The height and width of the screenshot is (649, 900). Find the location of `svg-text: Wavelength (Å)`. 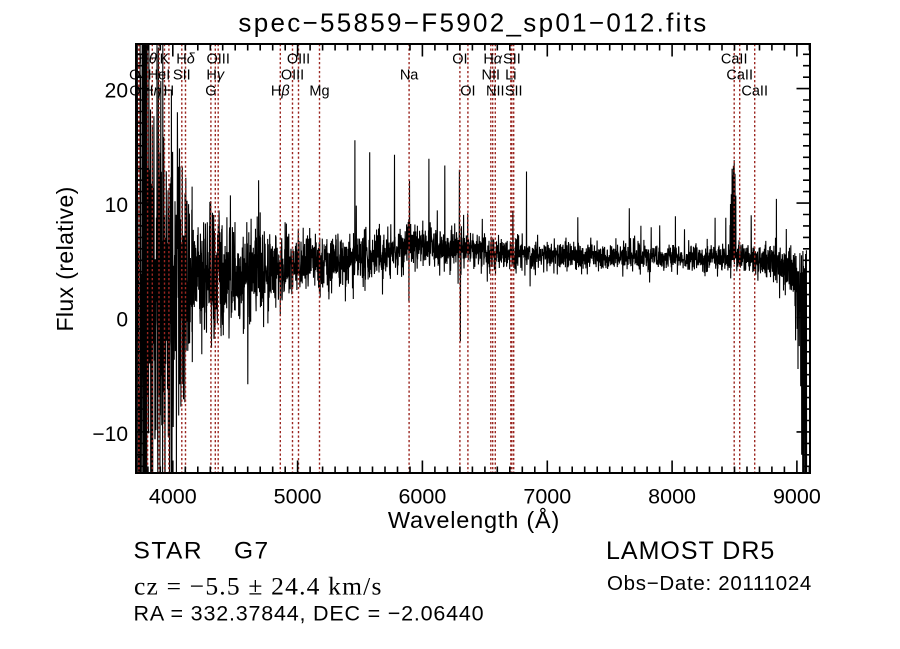

svg-text: Wavelength (Å) is located at coordinates (474, 519).